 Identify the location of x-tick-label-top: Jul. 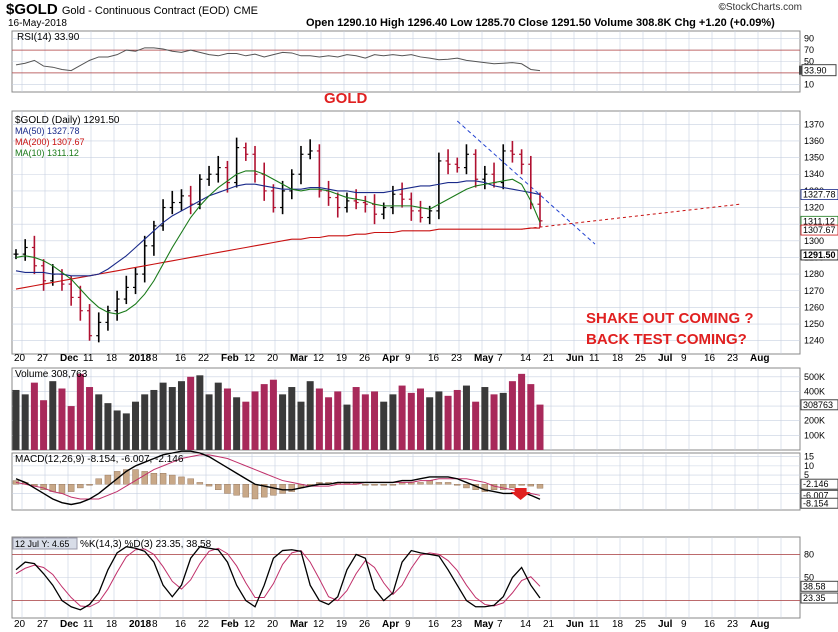
(665, 358).